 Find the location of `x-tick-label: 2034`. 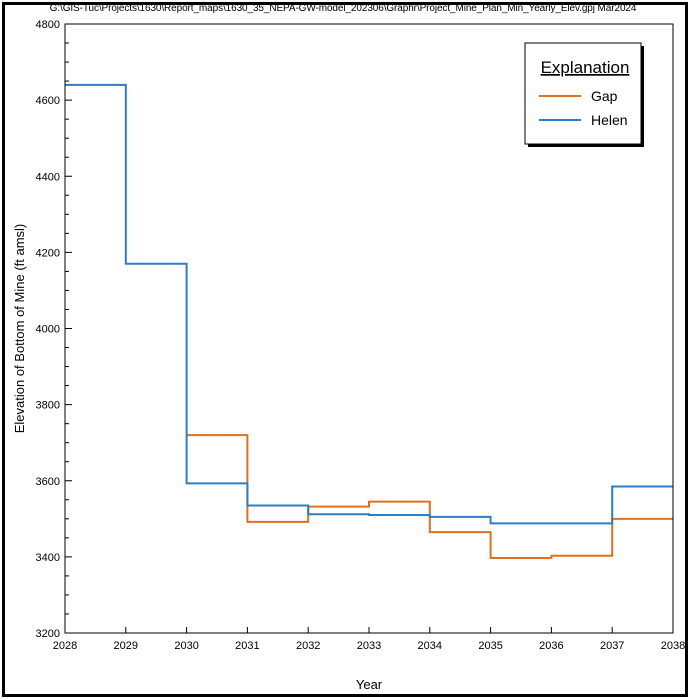

x-tick-label: 2034 is located at coordinates (430, 646).